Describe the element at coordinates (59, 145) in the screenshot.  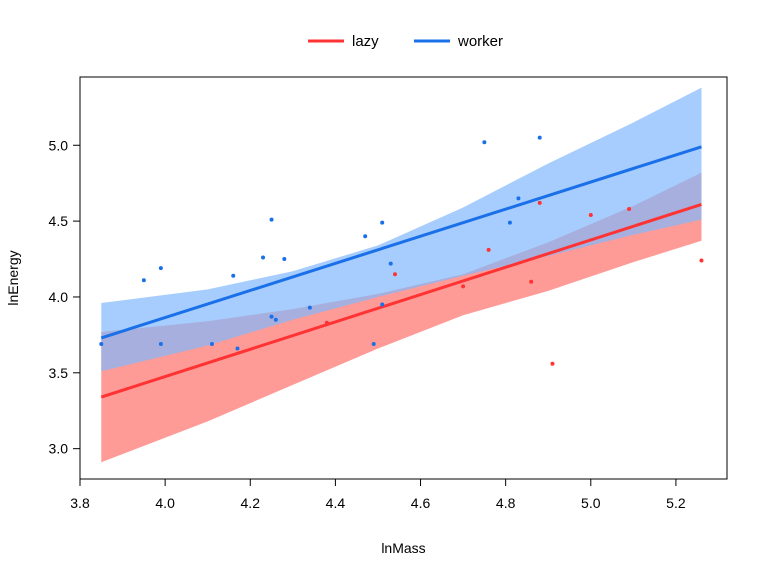
I see `y-tick-label: 5.0` at that location.